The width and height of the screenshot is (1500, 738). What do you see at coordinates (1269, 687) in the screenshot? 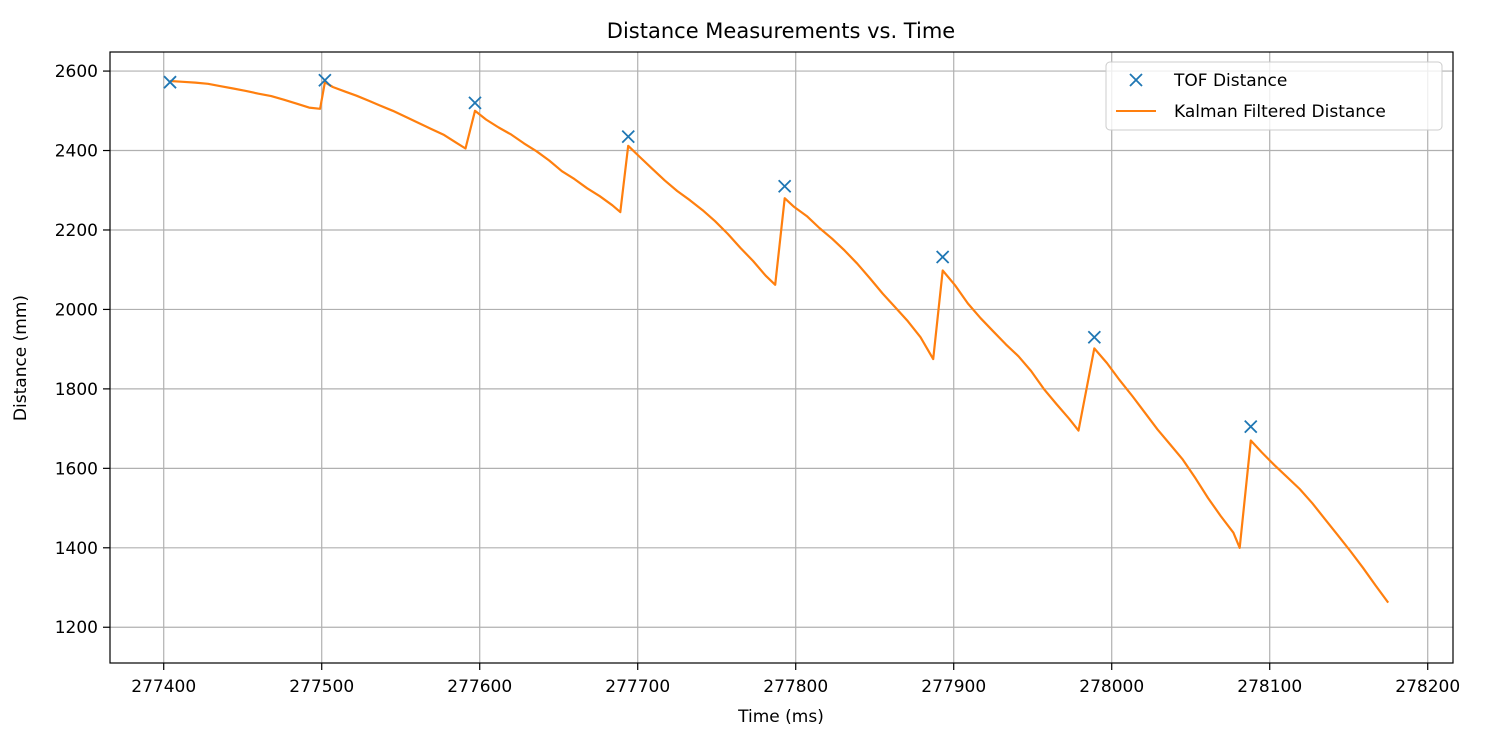
I see `x-tick-label: 278100` at bounding box center [1269, 687].